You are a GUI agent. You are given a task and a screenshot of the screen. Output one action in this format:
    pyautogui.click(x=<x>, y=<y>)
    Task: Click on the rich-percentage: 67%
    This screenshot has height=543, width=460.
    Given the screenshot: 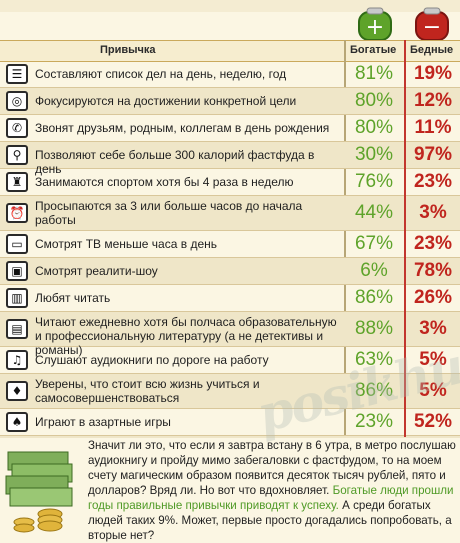 What is the action you would take?
    pyautogui.click(x=374, y=243)
    